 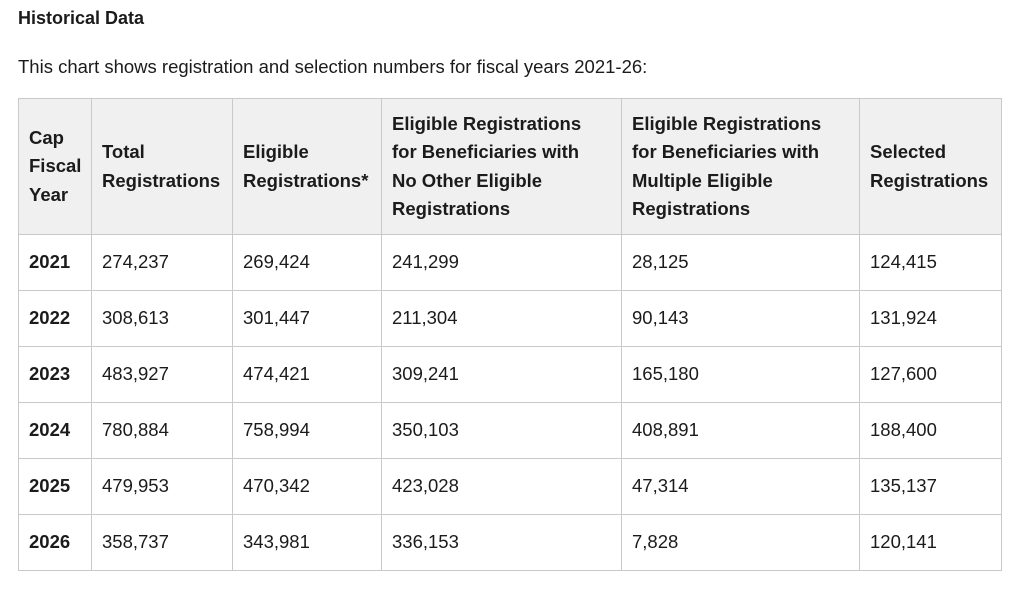 I want to click on header-line: Registrations*, so click(x=306, y=180).